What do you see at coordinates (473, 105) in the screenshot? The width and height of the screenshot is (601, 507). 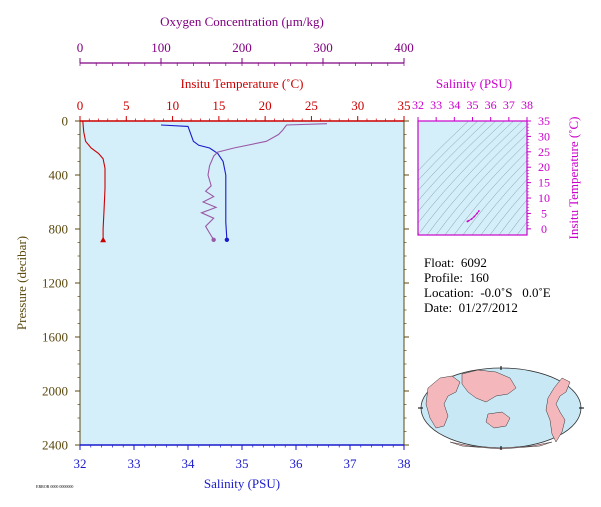 I see `ts-x-tick-label: 35` at bounding box center [473, 105].